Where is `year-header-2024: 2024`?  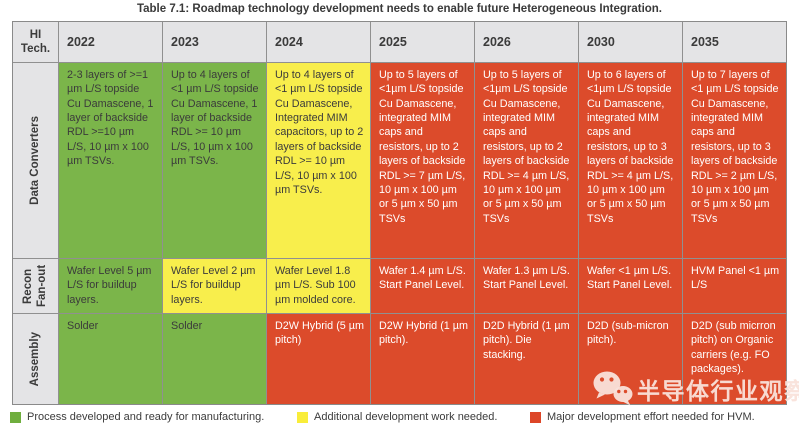
year-header-2024: 2024 is located at coordinates (318, 42).